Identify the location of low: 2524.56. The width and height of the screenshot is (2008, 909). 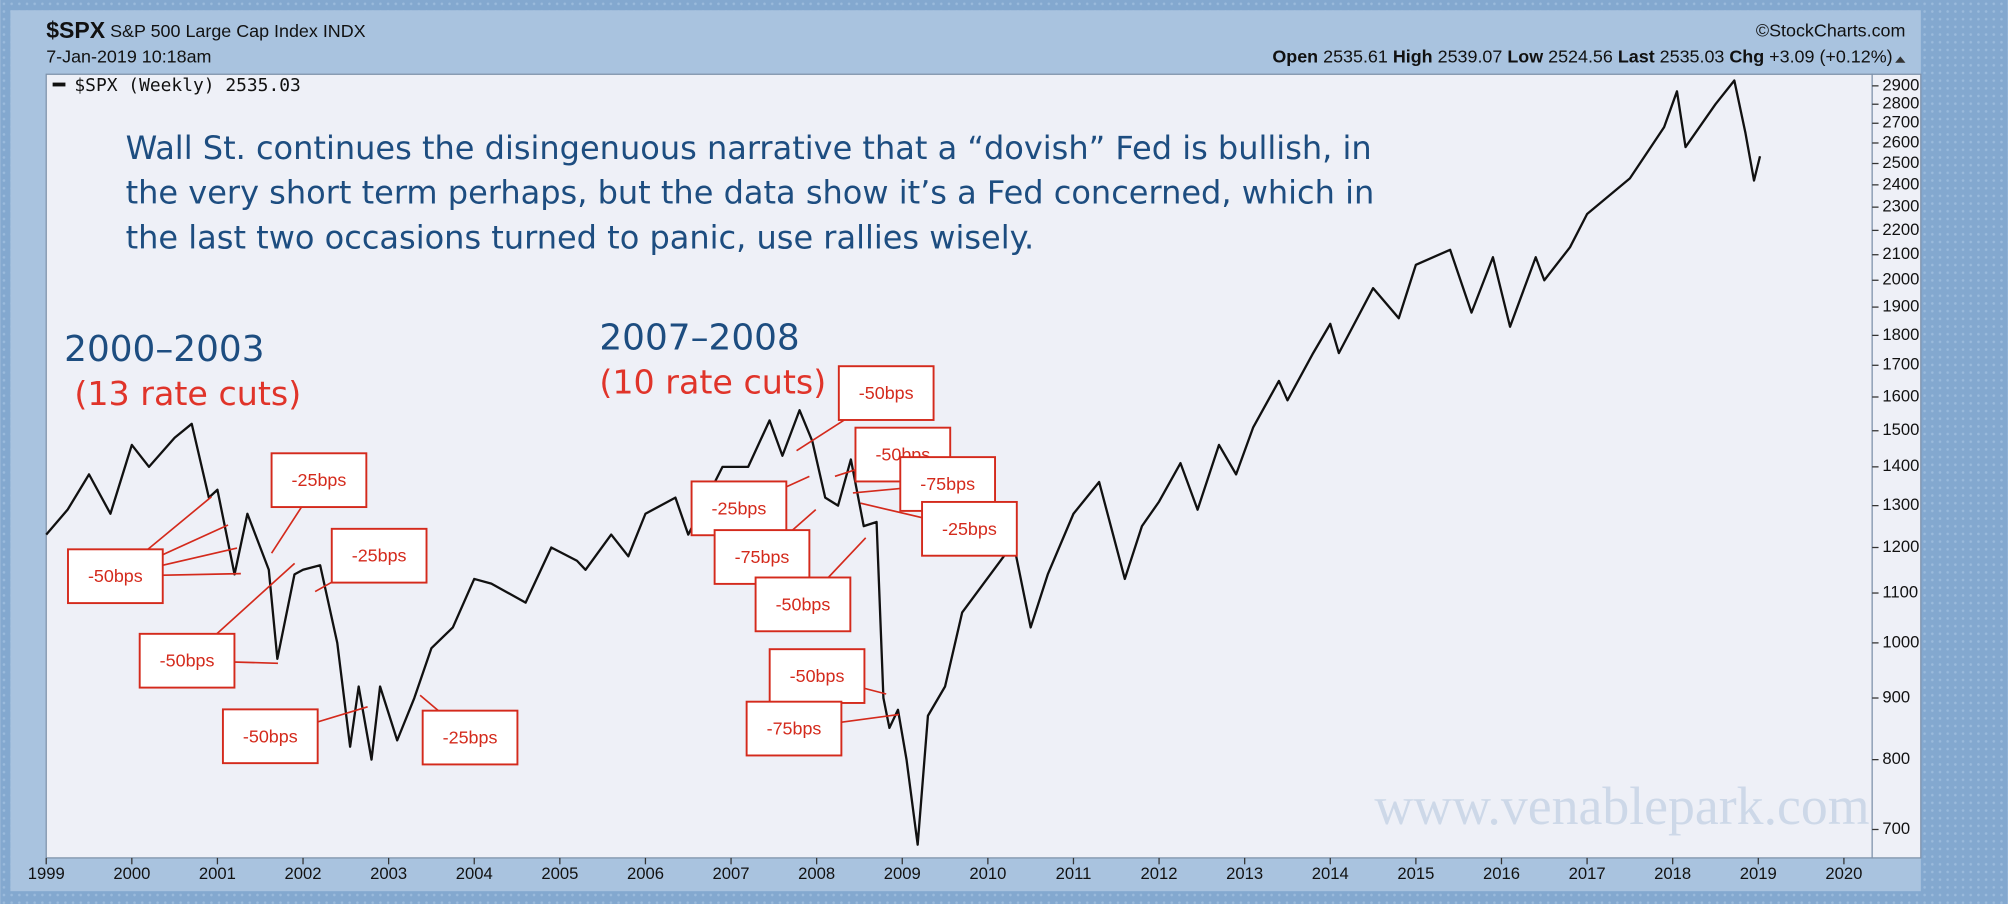
(1580, 56).